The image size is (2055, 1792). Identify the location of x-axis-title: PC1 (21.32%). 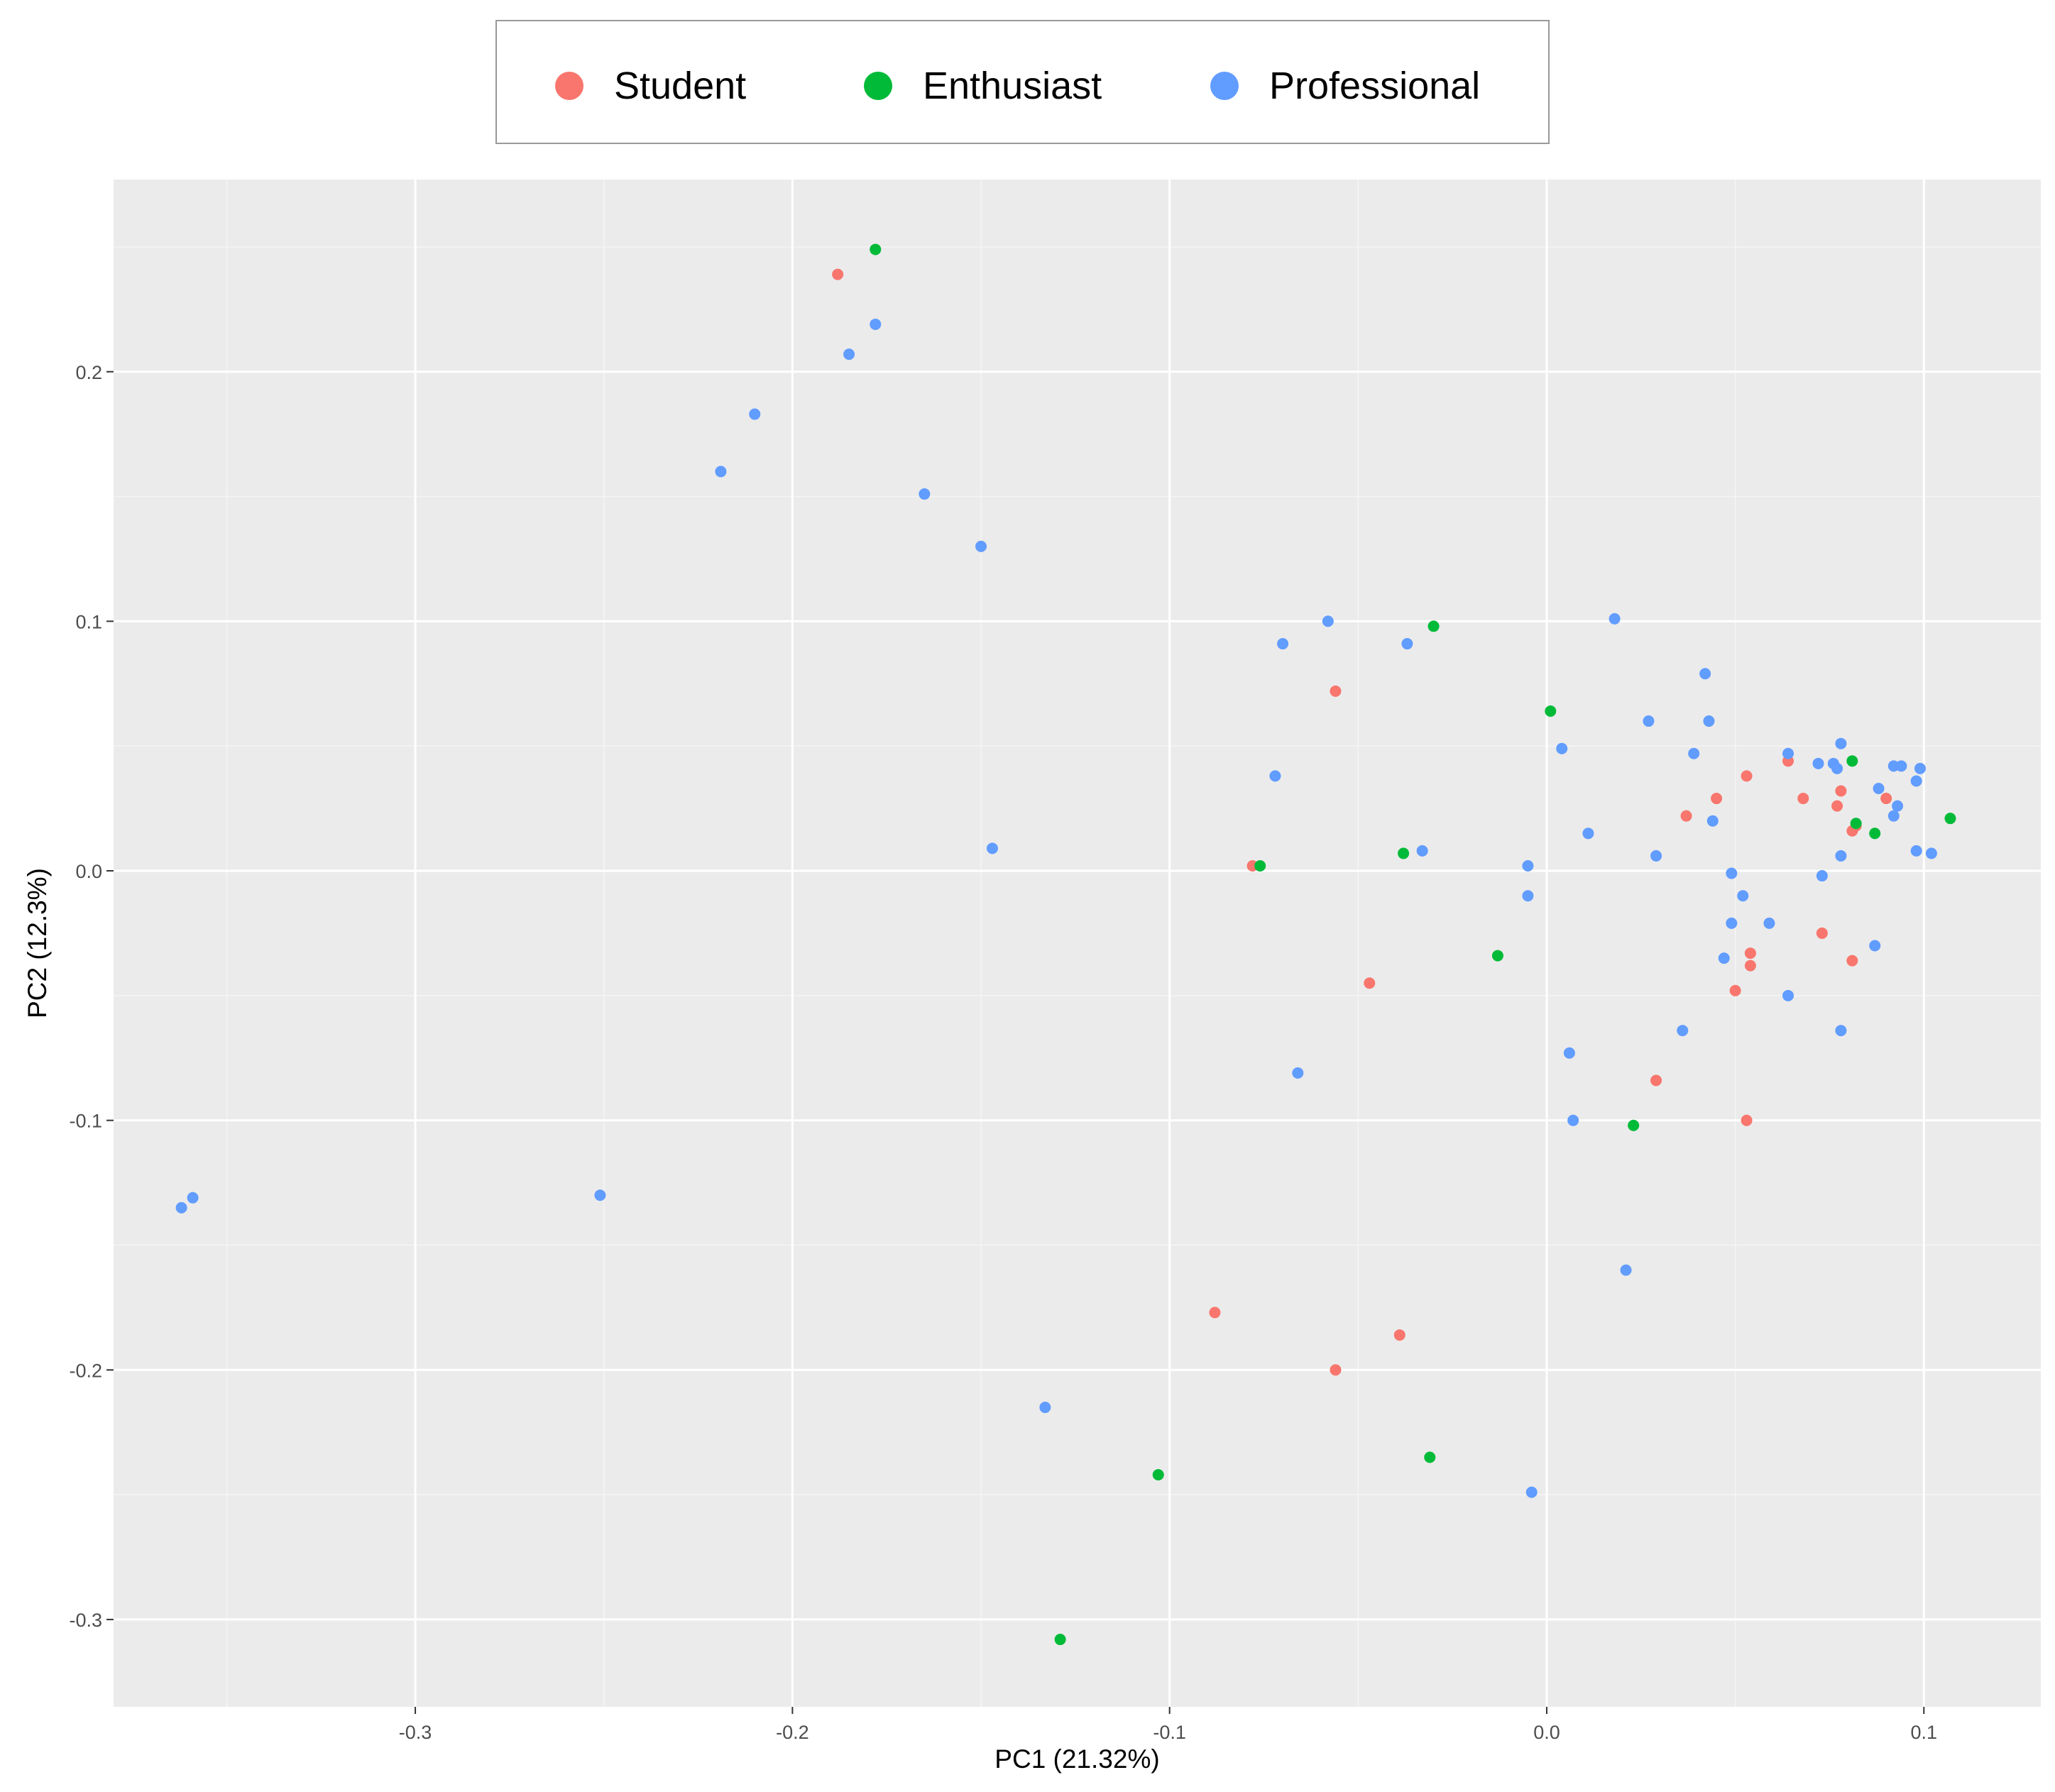
(1076, 1759).